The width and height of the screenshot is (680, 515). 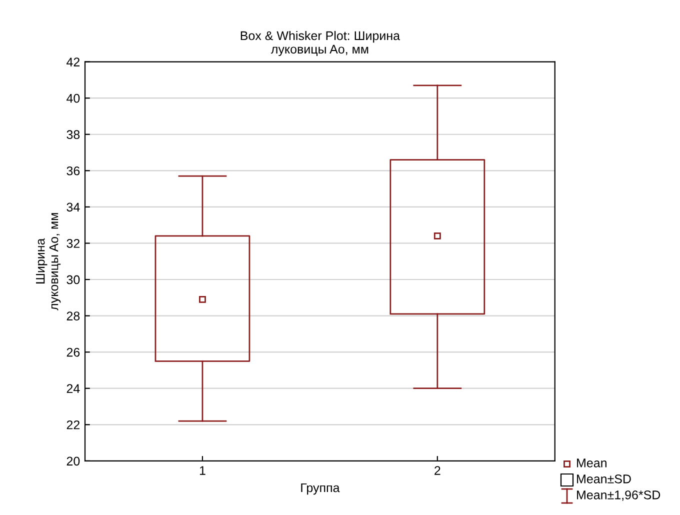 What do you see at coordinates (73, 425) in the screenshot?
I see `y-tick-label: 22` at bounding box center [73, 425].